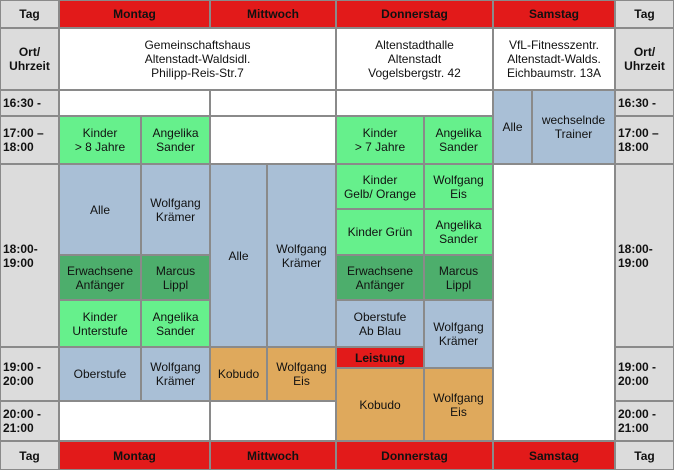 This screenshot has width=674, height=470. I want to click on course-entry: Oberstufe Ab Blau, so click(380, 323).